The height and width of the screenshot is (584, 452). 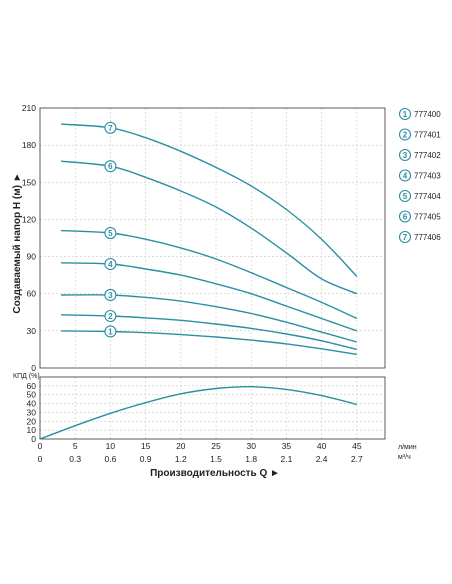 I want to click on x-tick-label-m3h: 1.5, so click(x=216, y=459).